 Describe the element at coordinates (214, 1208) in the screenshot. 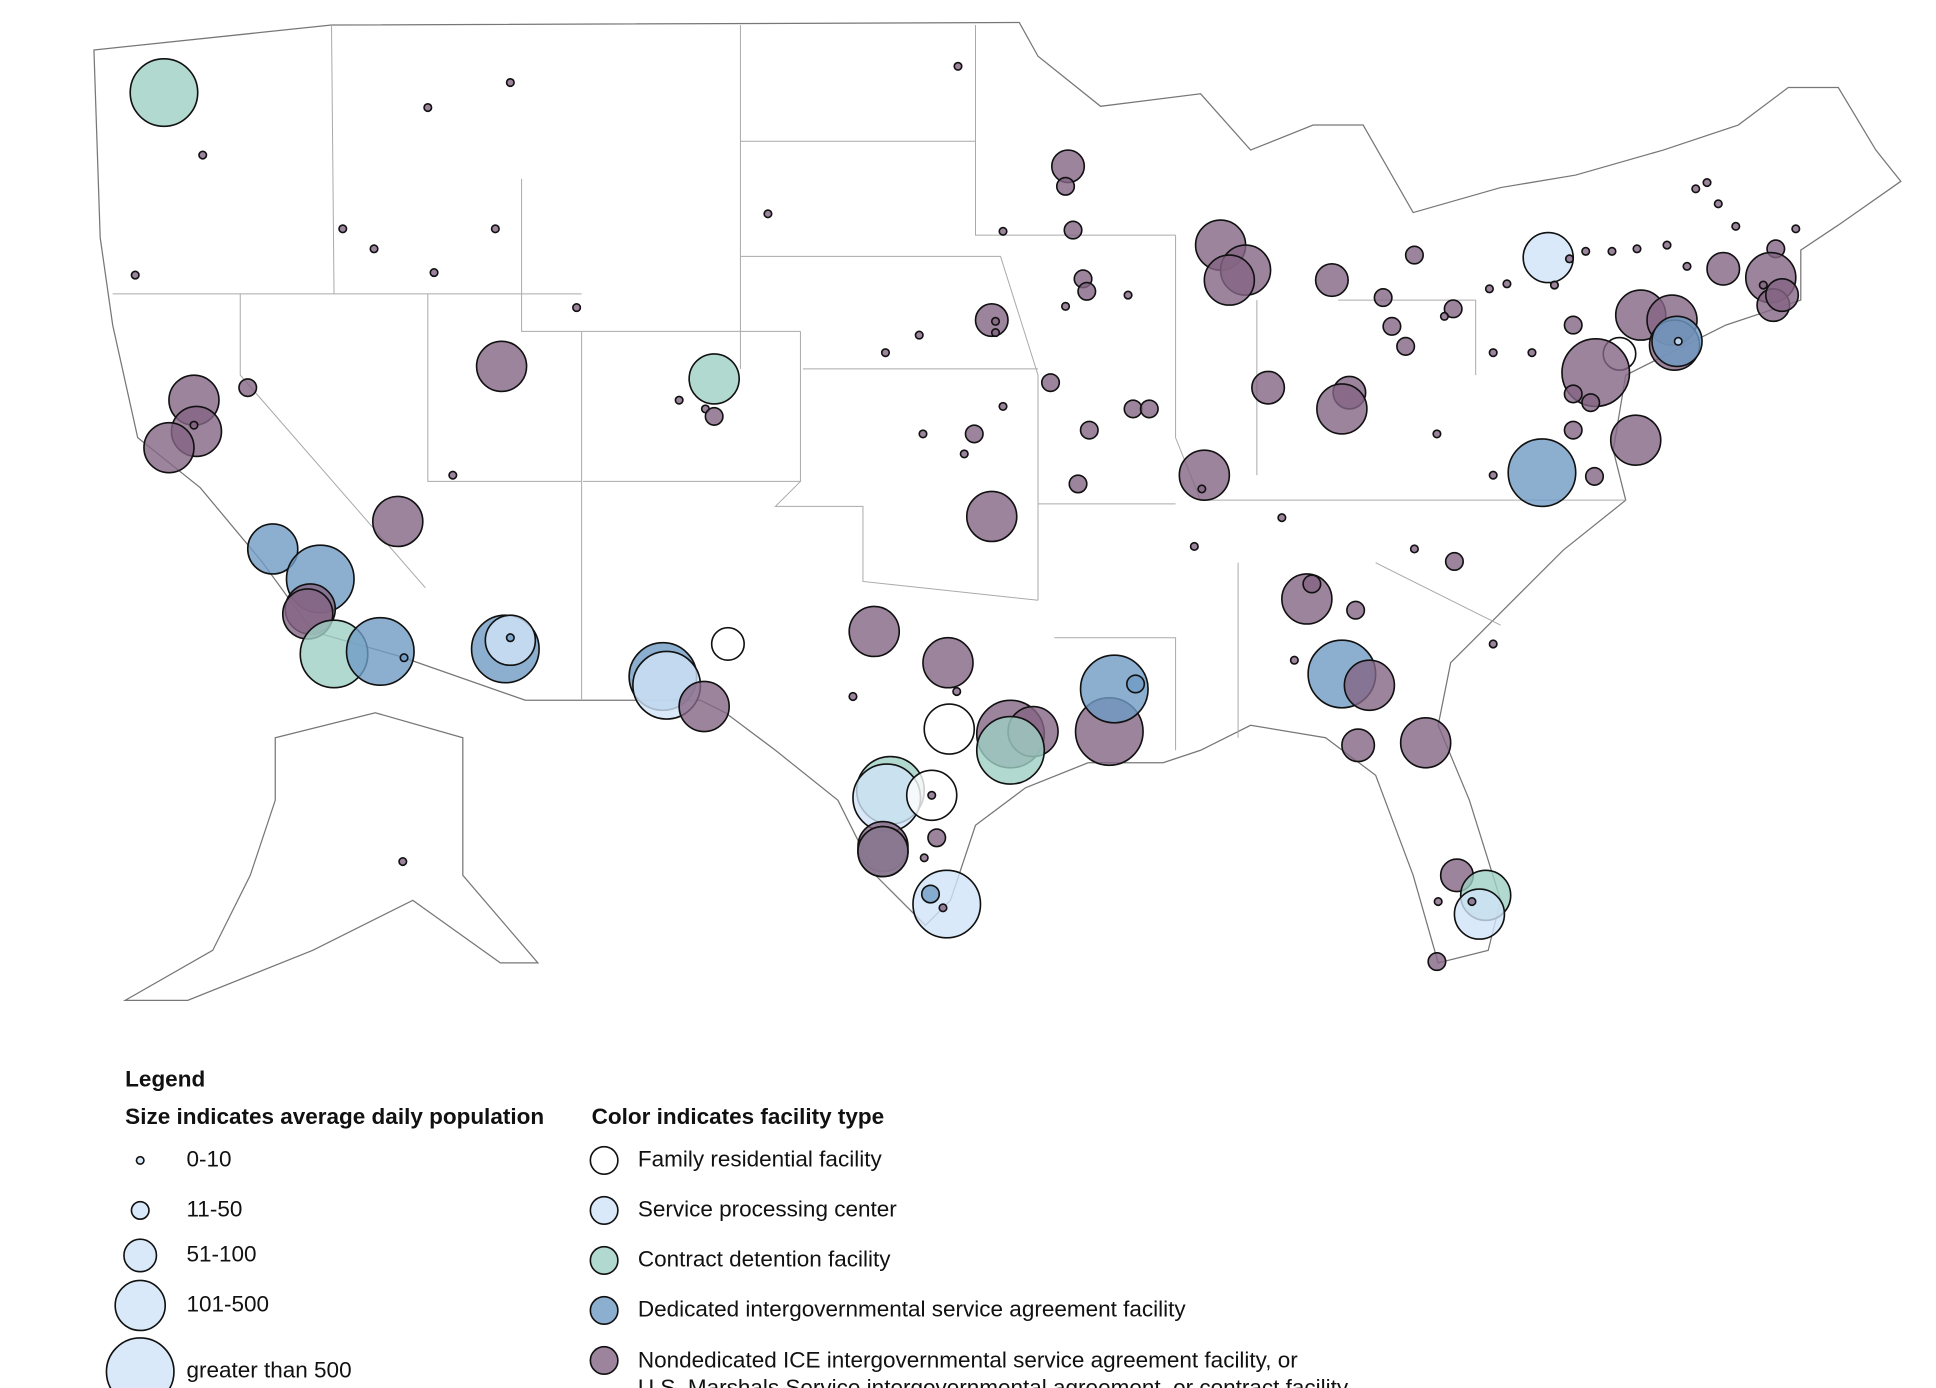

I see `size-label: 11-50` at that location.